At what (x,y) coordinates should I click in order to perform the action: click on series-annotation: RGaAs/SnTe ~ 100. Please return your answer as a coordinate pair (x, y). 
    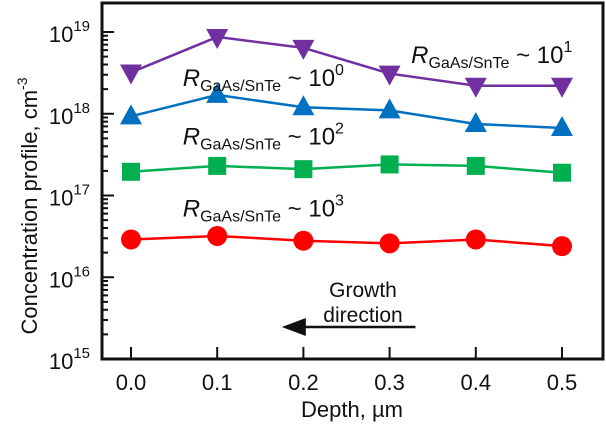
    Looking at the image, I should click on (263, 78).